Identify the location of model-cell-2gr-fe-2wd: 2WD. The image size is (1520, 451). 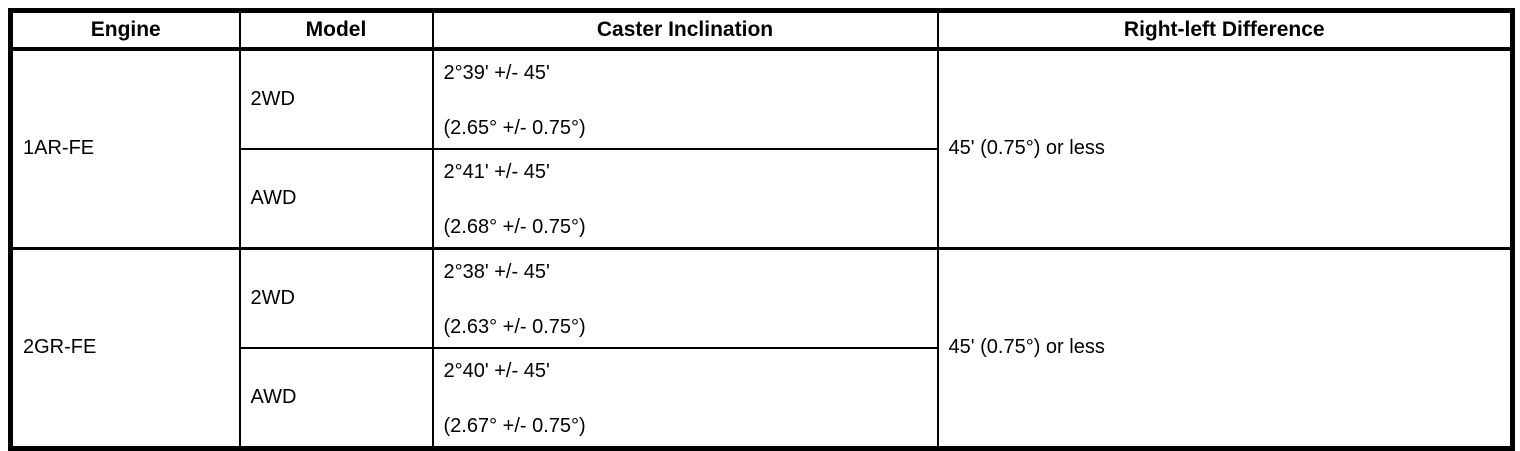
(336, 297).